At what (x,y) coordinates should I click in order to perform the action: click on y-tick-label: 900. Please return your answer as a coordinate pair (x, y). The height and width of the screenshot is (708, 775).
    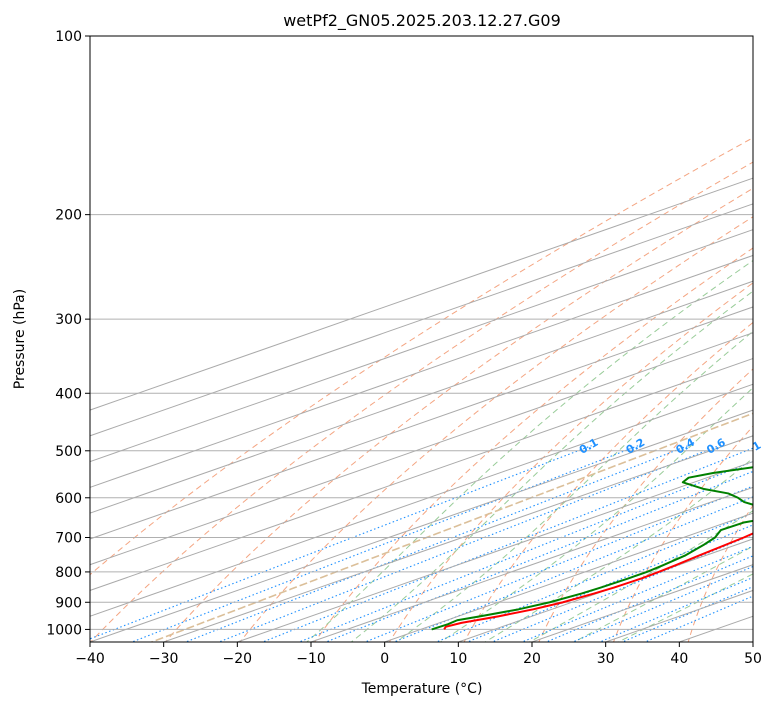
    Looking at the image, I should click on (68, 603).